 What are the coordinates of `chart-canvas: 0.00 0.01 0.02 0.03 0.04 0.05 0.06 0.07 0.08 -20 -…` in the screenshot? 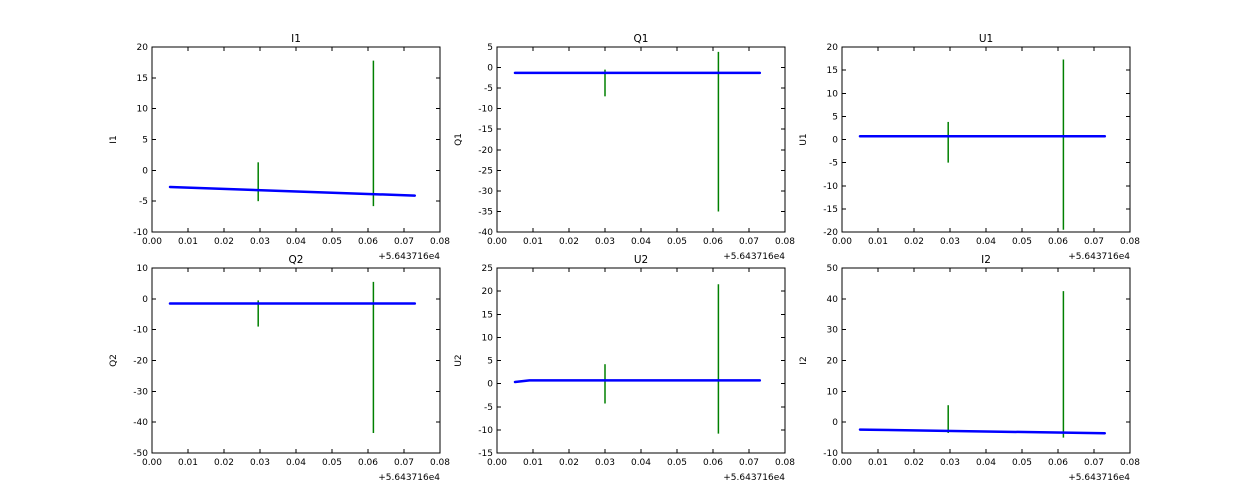 It's located at (969, 147).